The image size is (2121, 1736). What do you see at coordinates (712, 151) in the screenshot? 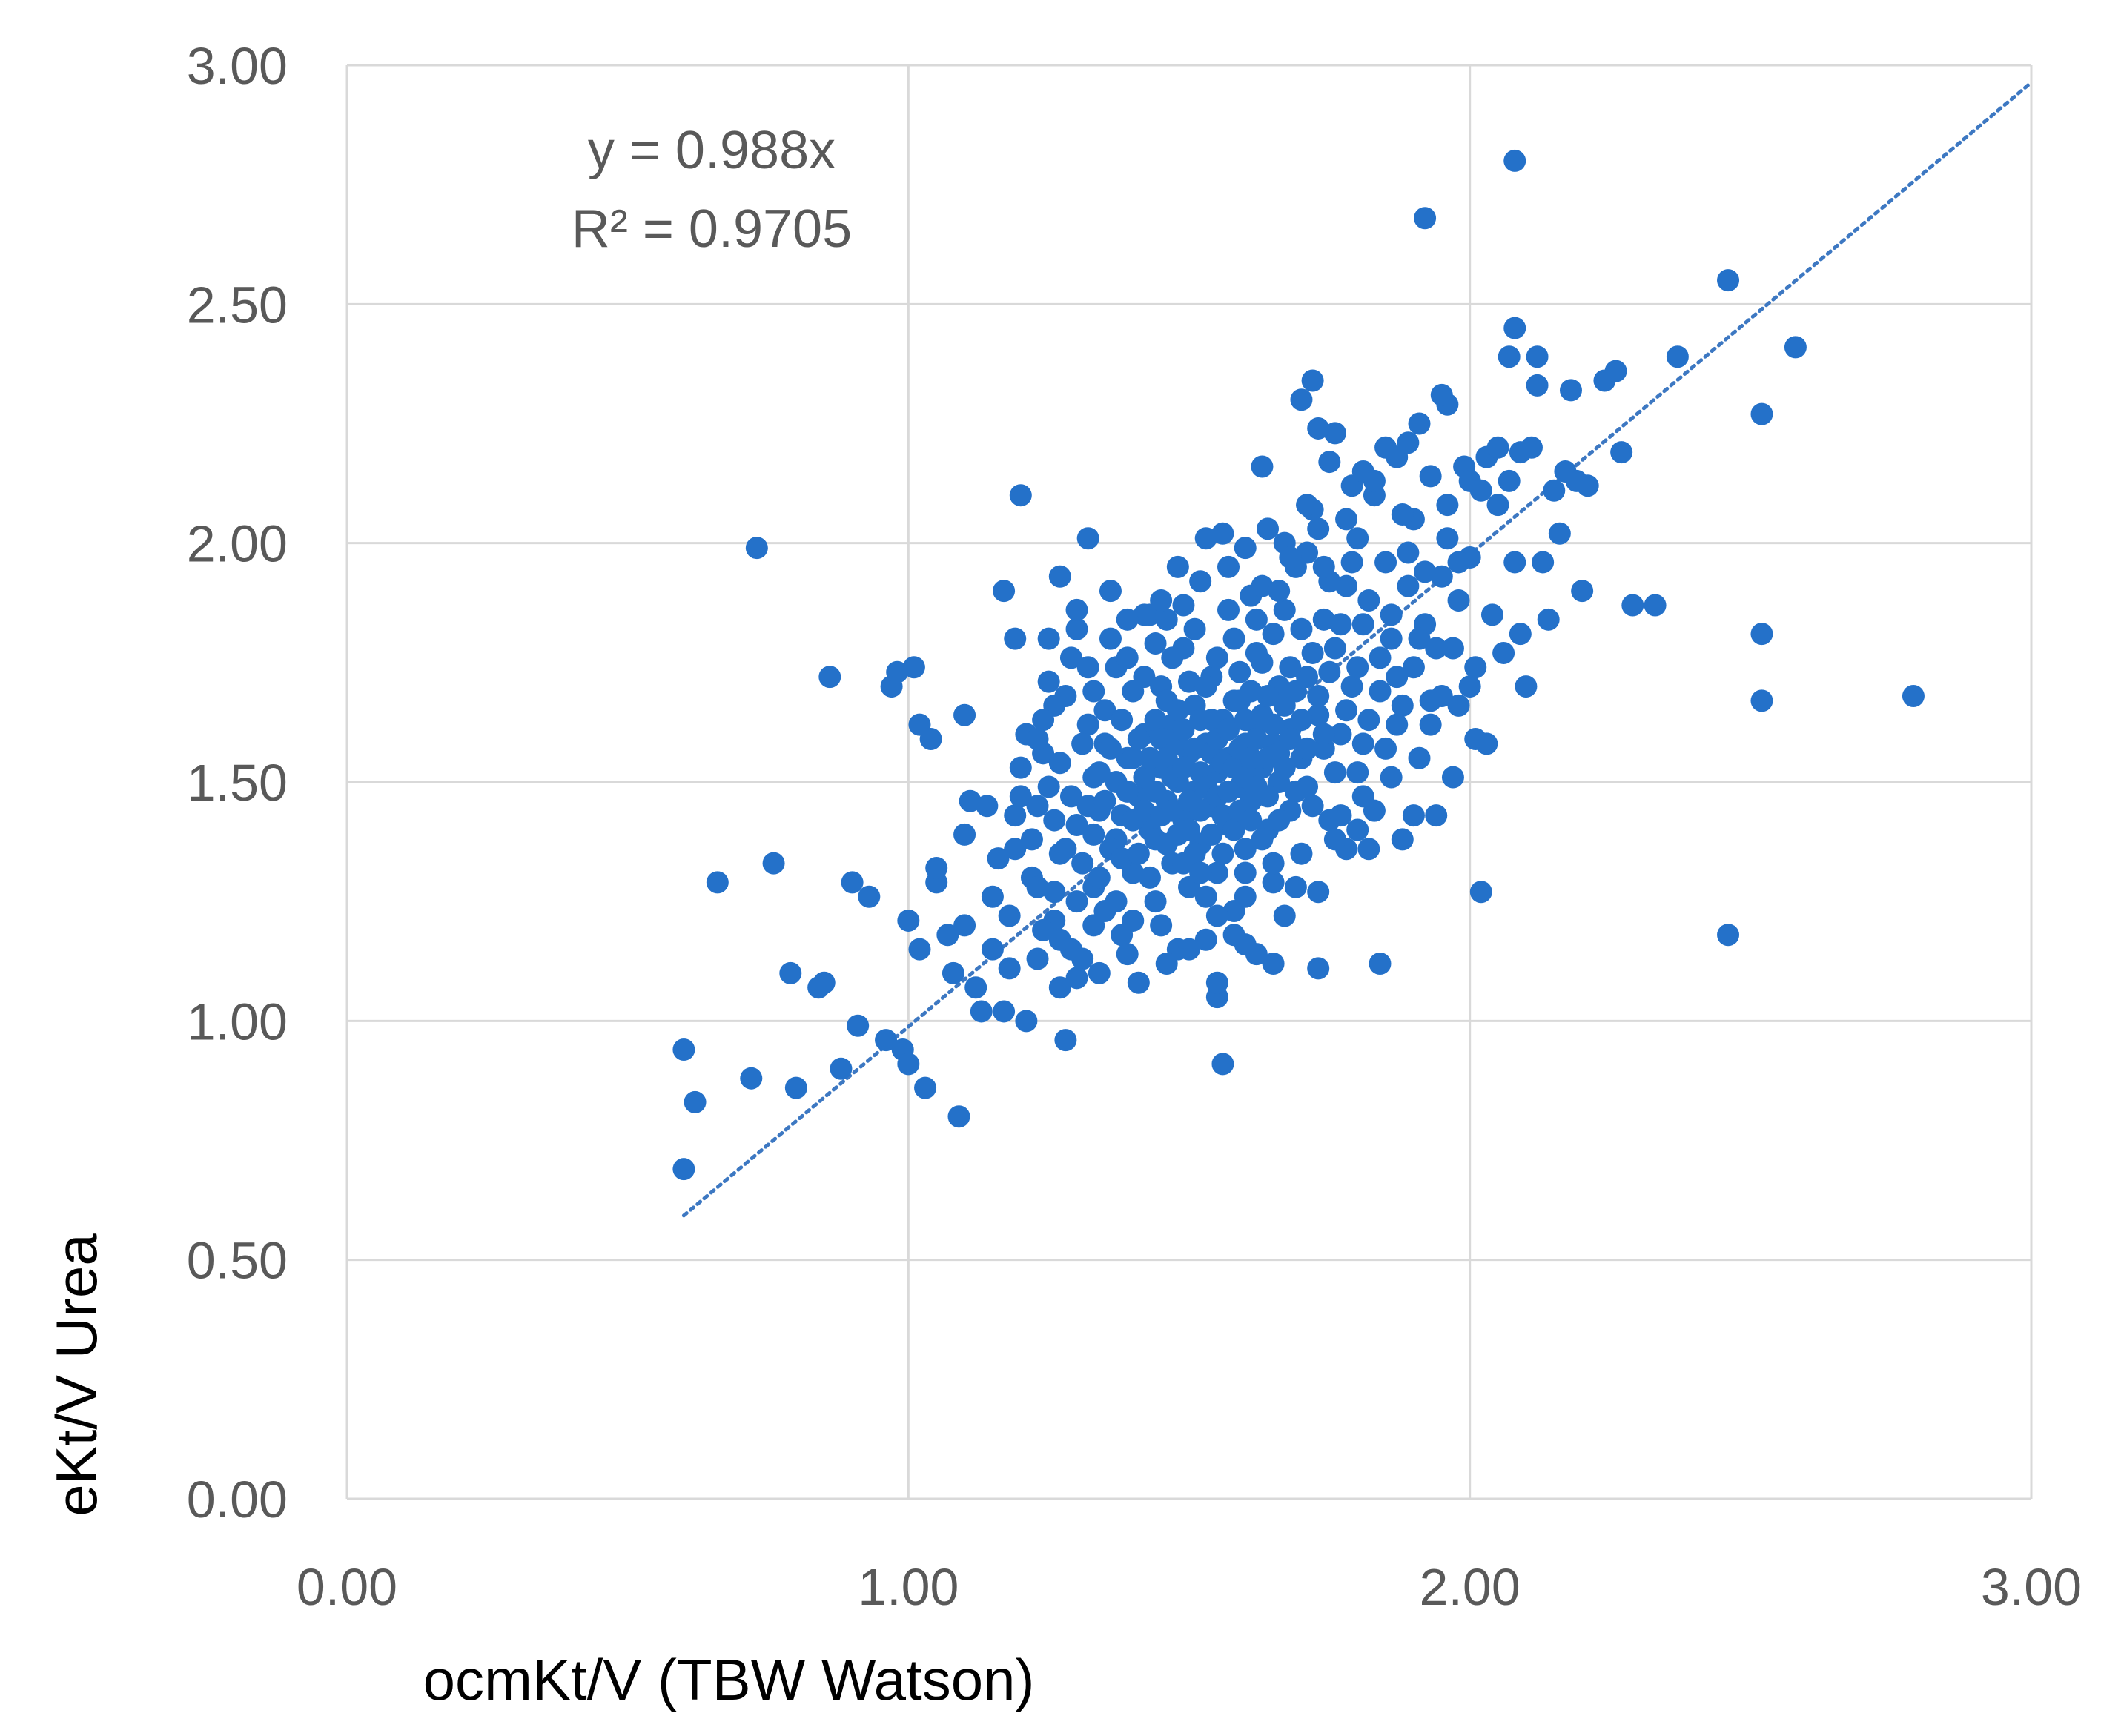
I see `trendline-equation: y = 0.988x` at bounding box center [712, 151].